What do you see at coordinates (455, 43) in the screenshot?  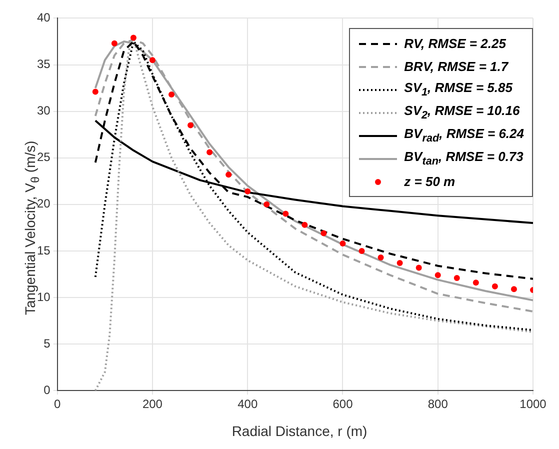 I see `legend-label: RV, RMSE = 2.25` at bounding box center [455, 43].